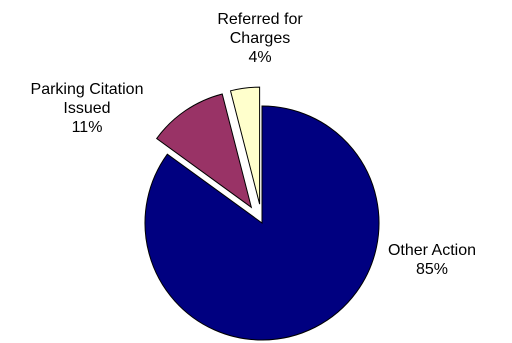  I want to click on slice-label-2: Referred for Charges 4%, so click(260, 38).